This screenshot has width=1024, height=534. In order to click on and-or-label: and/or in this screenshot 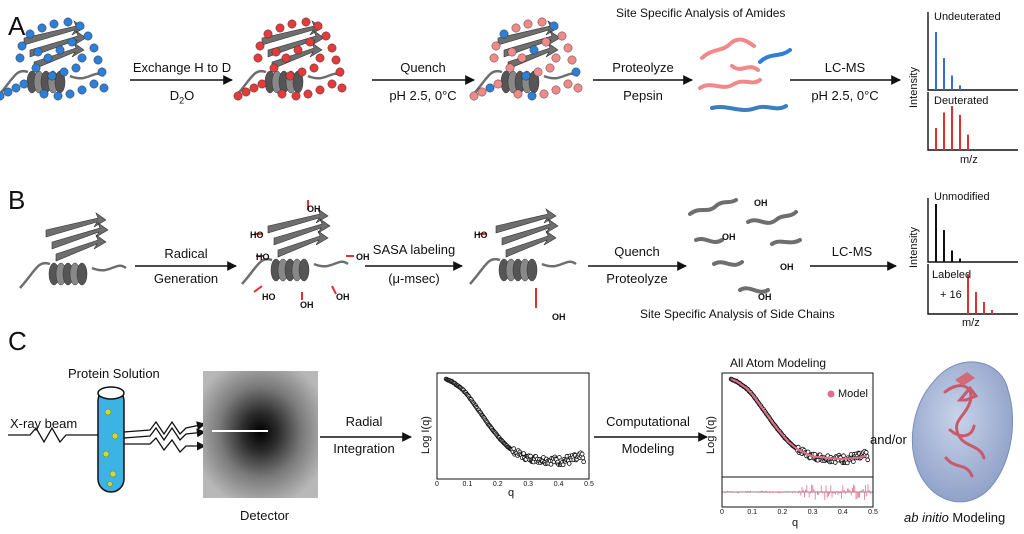, I will do `click(888, 439)`.